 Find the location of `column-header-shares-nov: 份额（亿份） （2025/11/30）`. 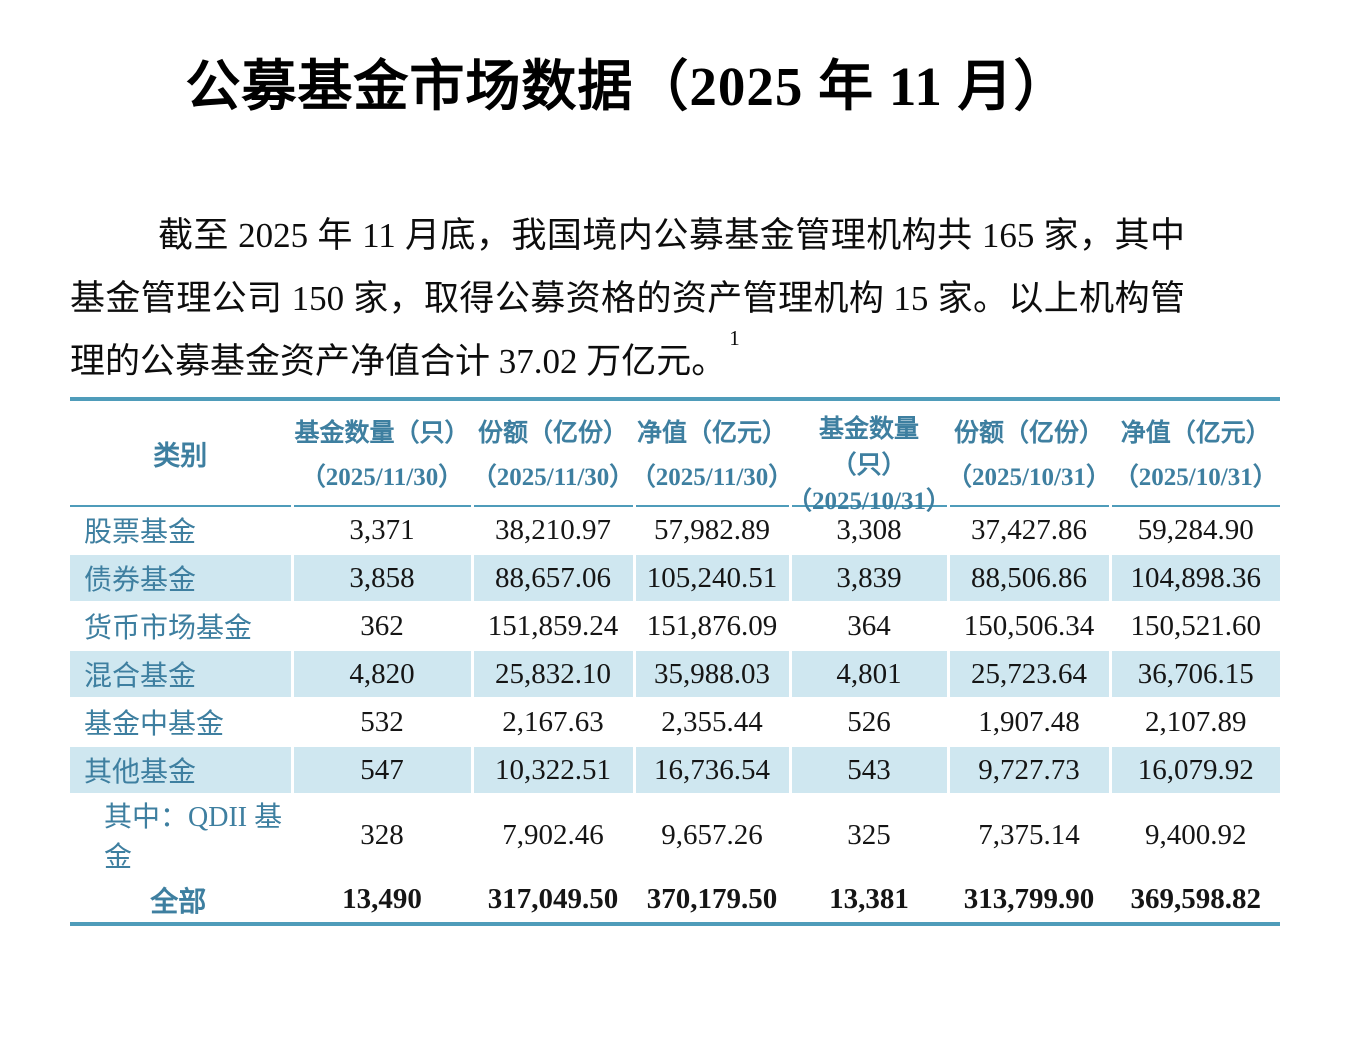

column-header-shares-nov: 份额（亿份） （2025/11/30） is located at coordinates (552, 453).